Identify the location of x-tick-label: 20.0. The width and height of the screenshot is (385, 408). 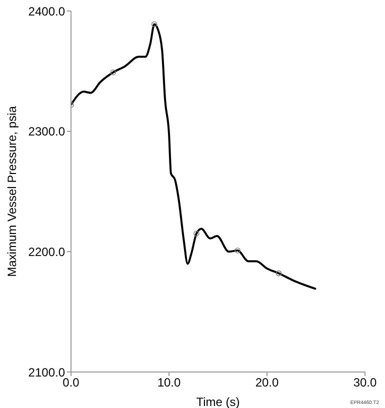
(267, 383).